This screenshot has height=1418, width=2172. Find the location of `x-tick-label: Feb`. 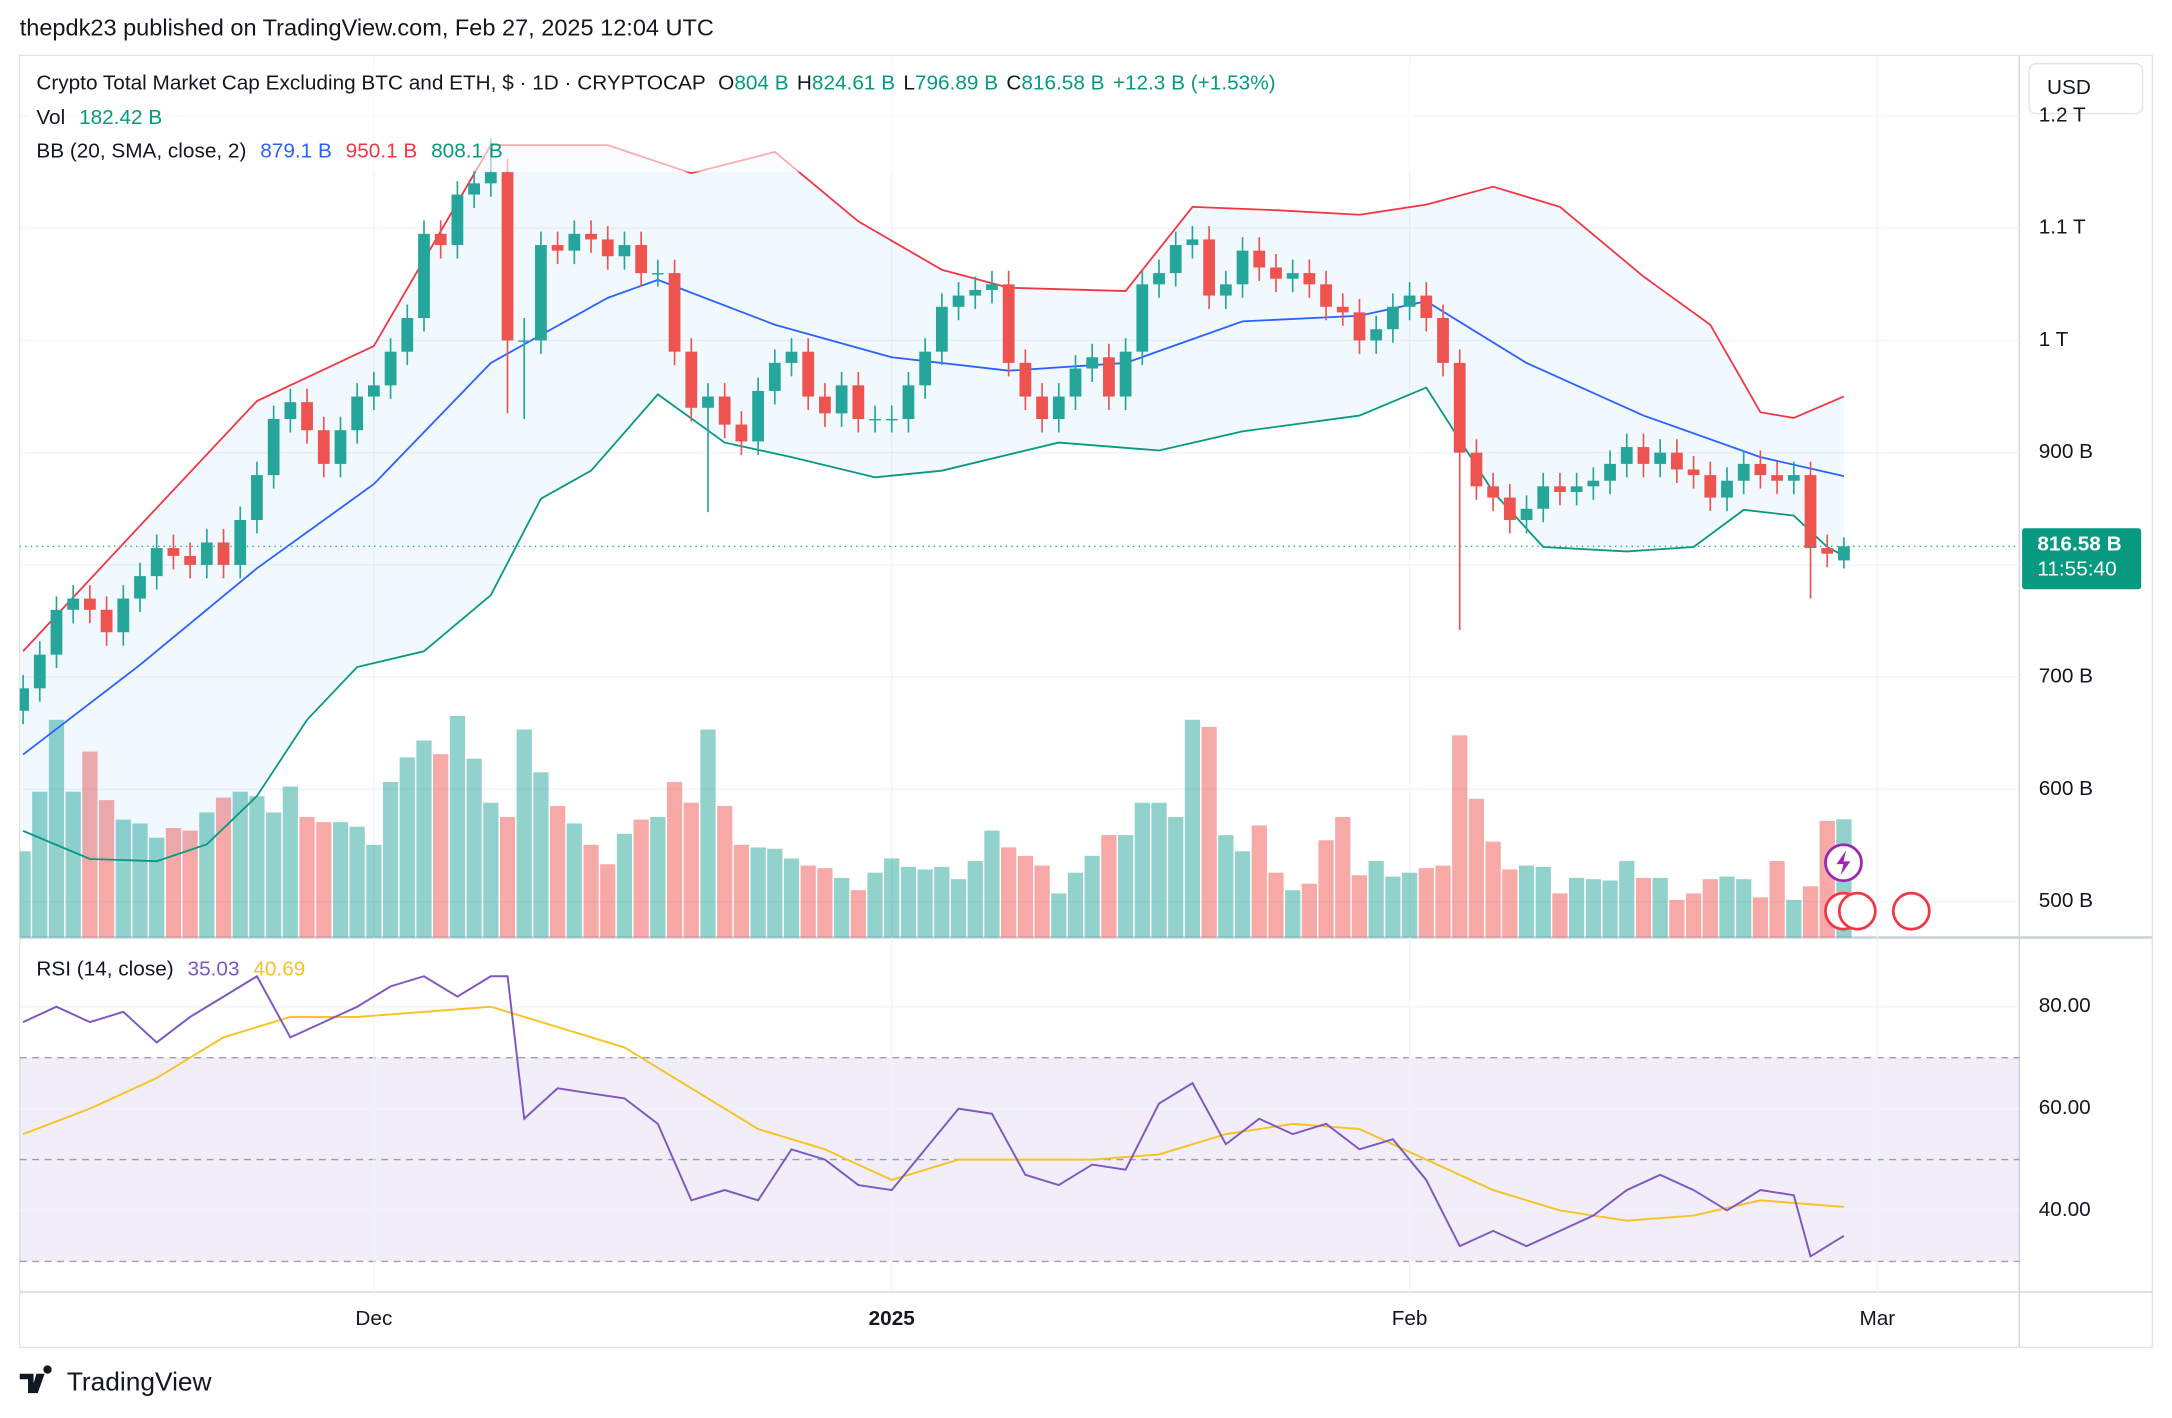

x-tick-label: Feb is located at coordinates (1410, 1318).